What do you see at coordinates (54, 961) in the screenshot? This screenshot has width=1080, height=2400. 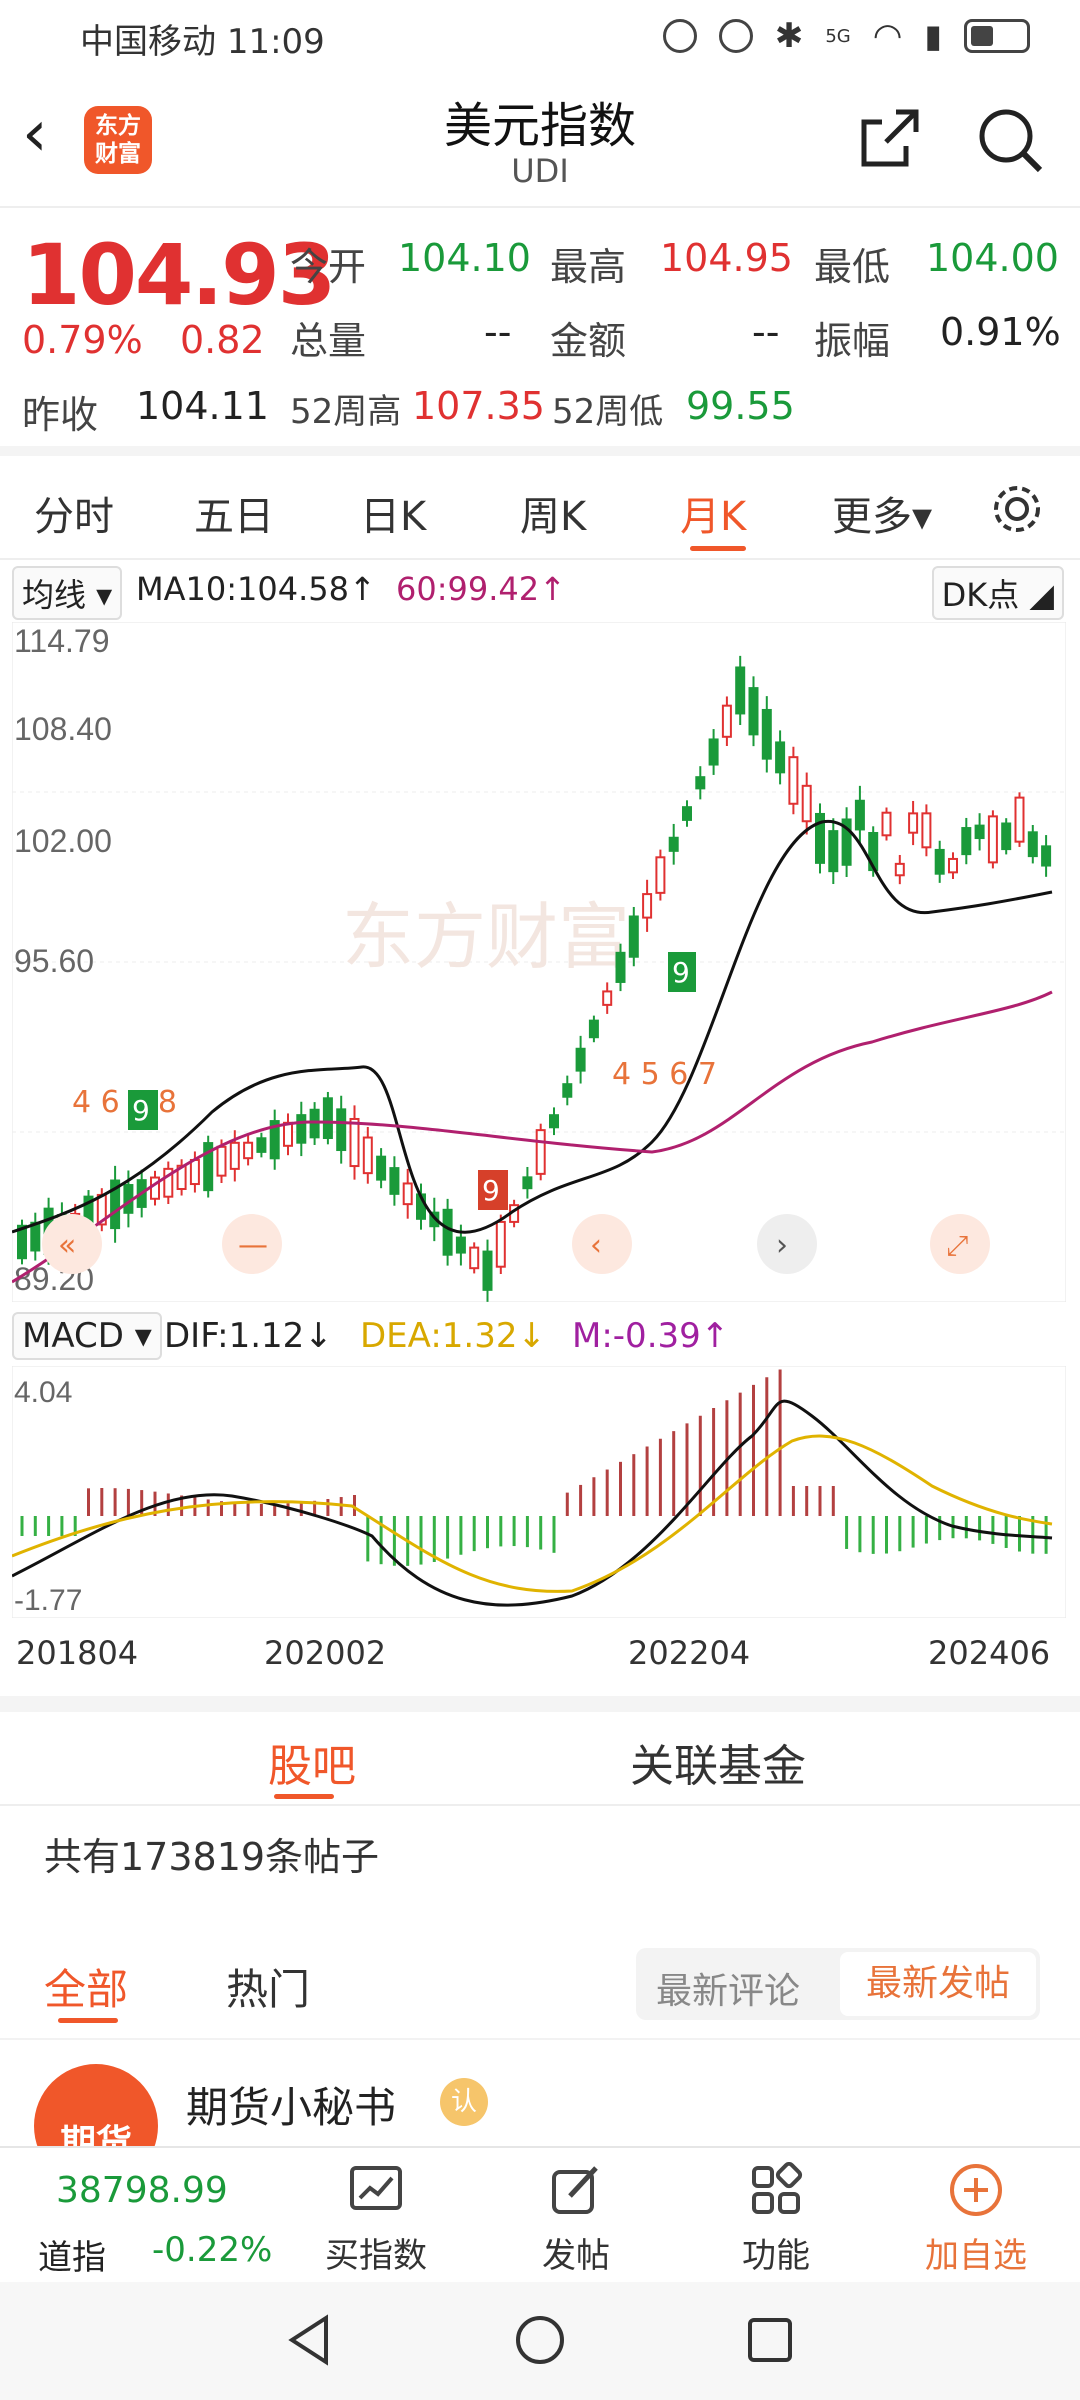 I see `y-tick-label: 95.60` at bounding box center [54, 961].